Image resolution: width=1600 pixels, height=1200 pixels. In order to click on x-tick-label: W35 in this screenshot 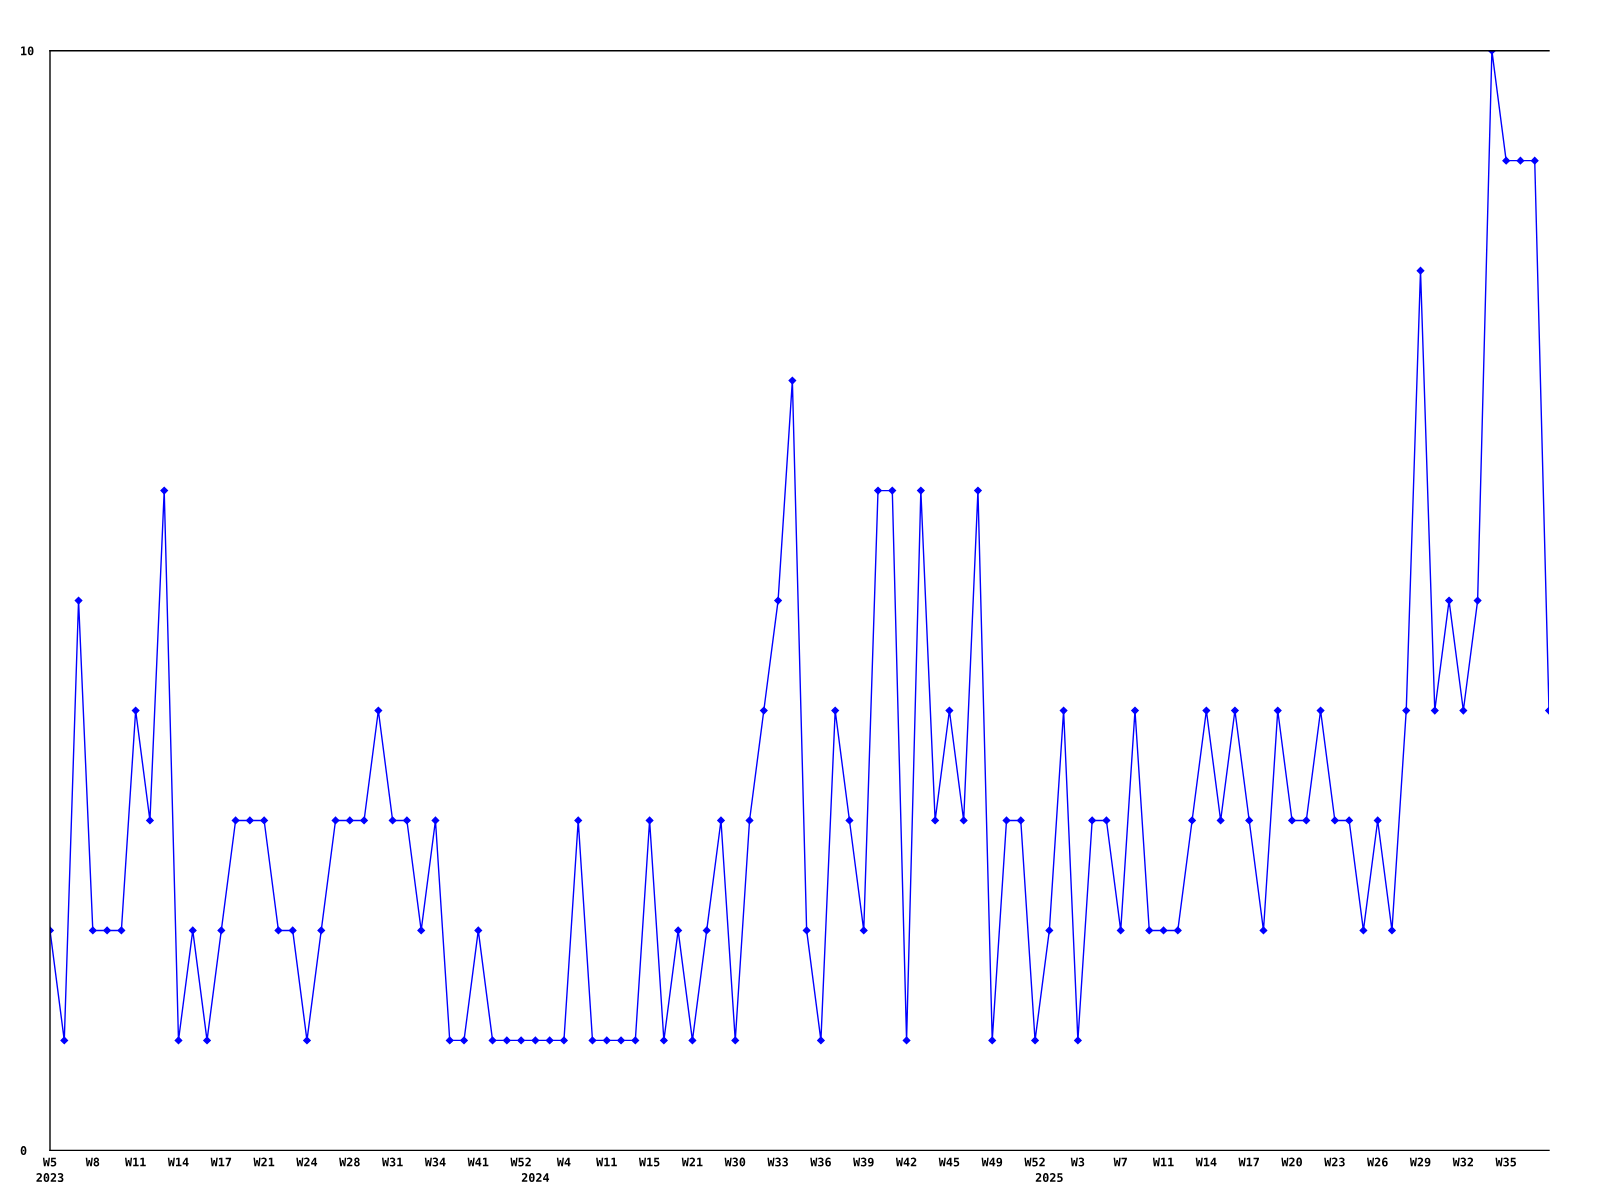, I will do `click(1506, 1162)`.